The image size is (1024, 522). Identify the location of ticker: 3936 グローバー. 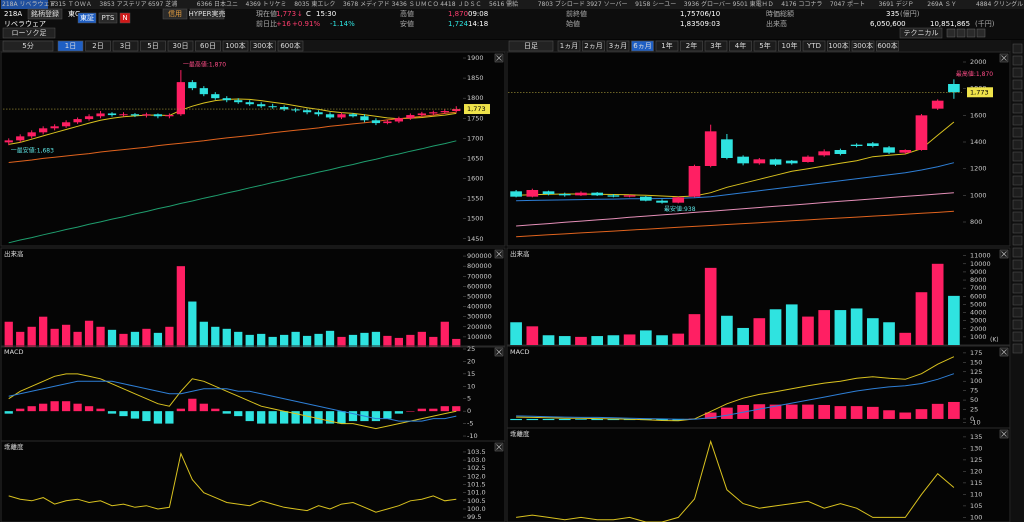
(707, 4).